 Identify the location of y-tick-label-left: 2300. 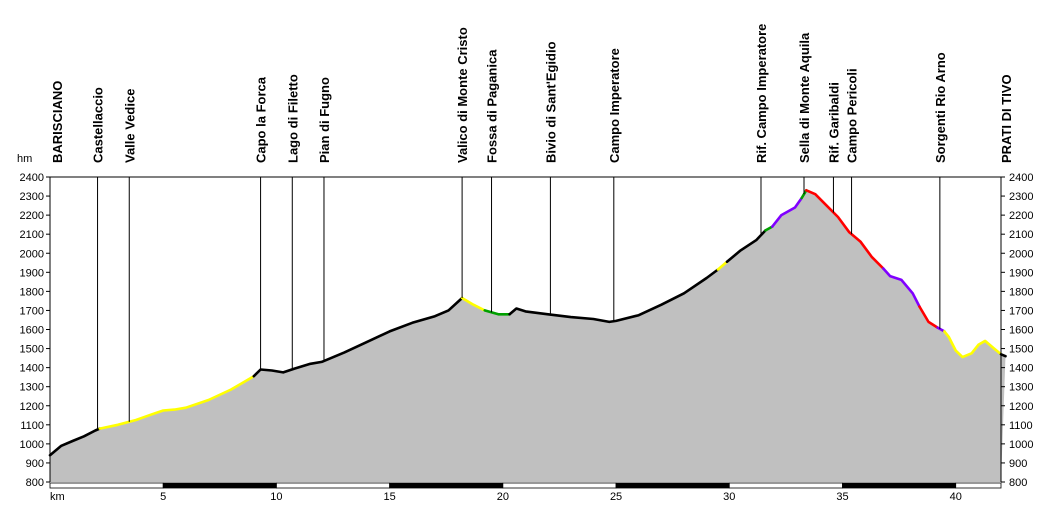
(32, 197).